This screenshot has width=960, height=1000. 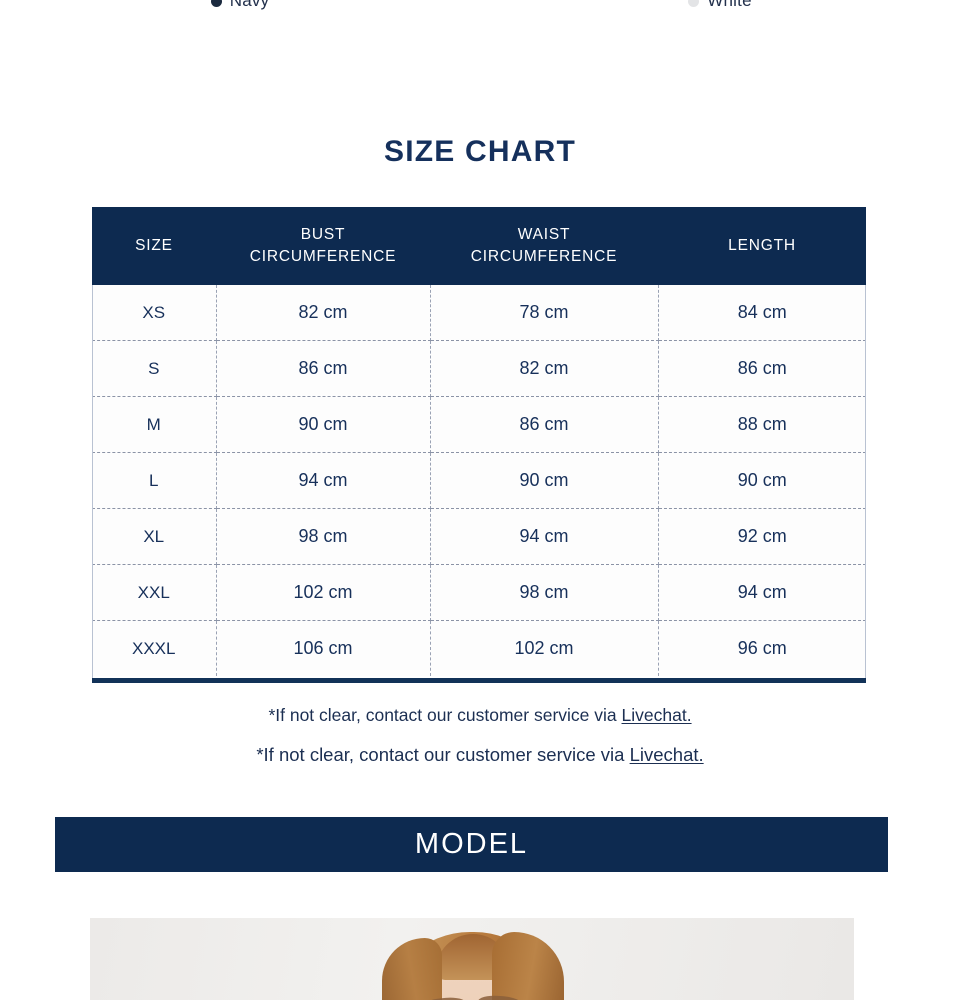 What do you see at coordinates (154, 592) in the screenshot?
I see `cell-size: XXL` at bounding box center [154, 592].